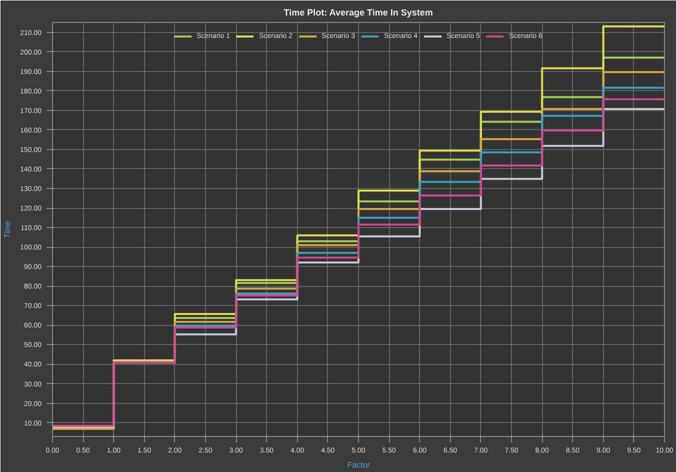 Image resolution: width=676 pixels, height=472 pixels. Describe the element at coordinates (358, 465) in the screenshot. I see `x-axis-title: Factor` at that location.